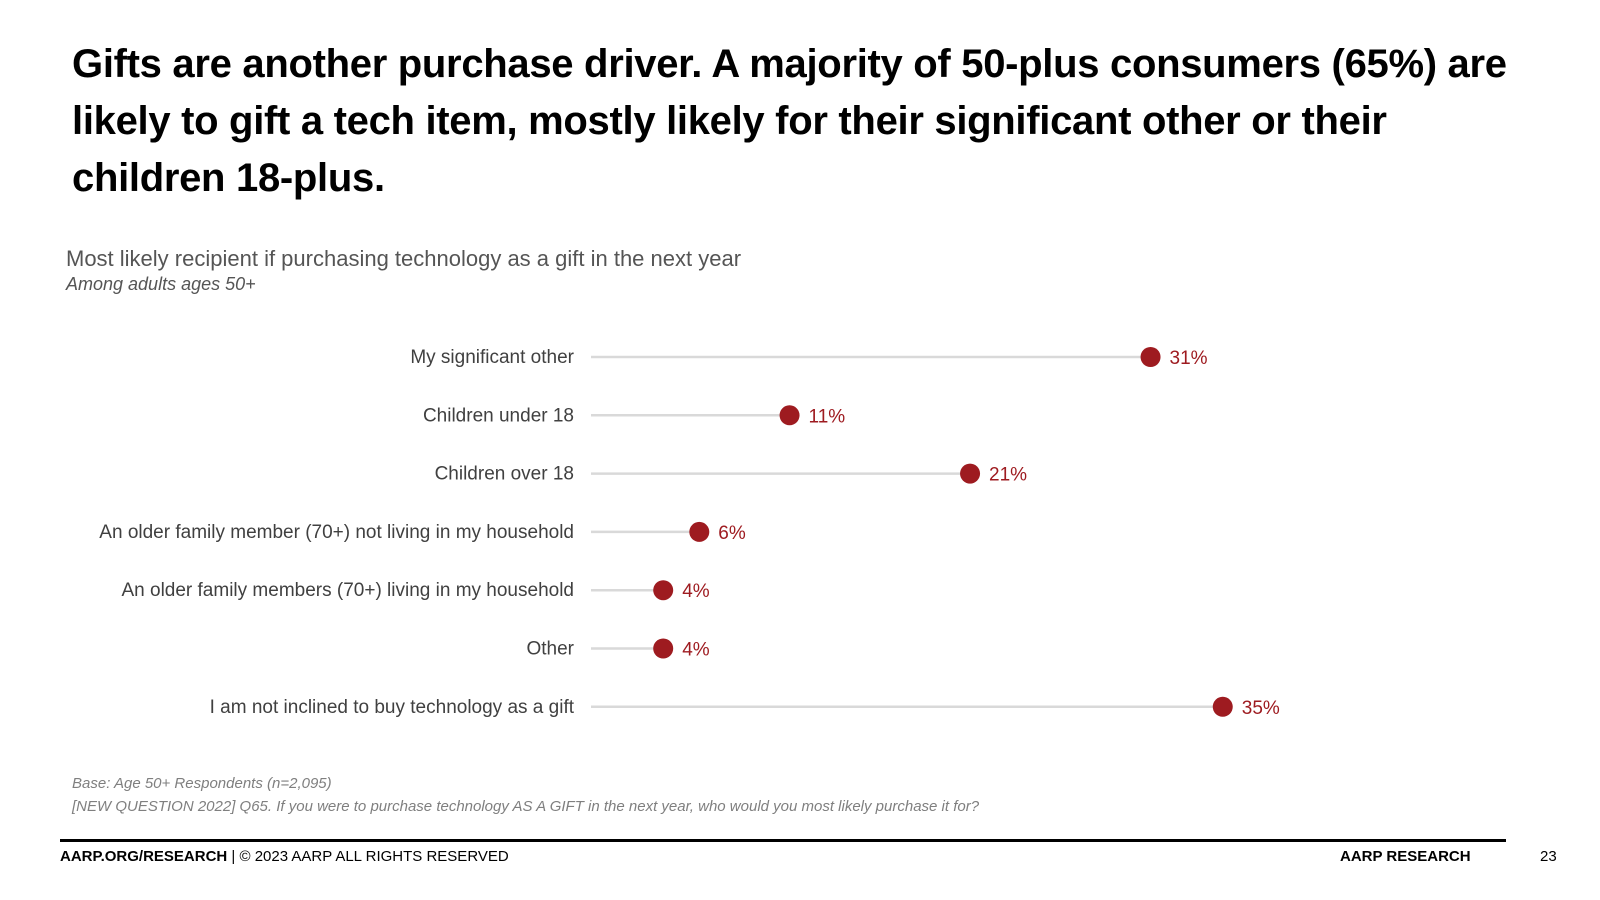  I want to click on category-label: Children over 18, so click(504, 474).